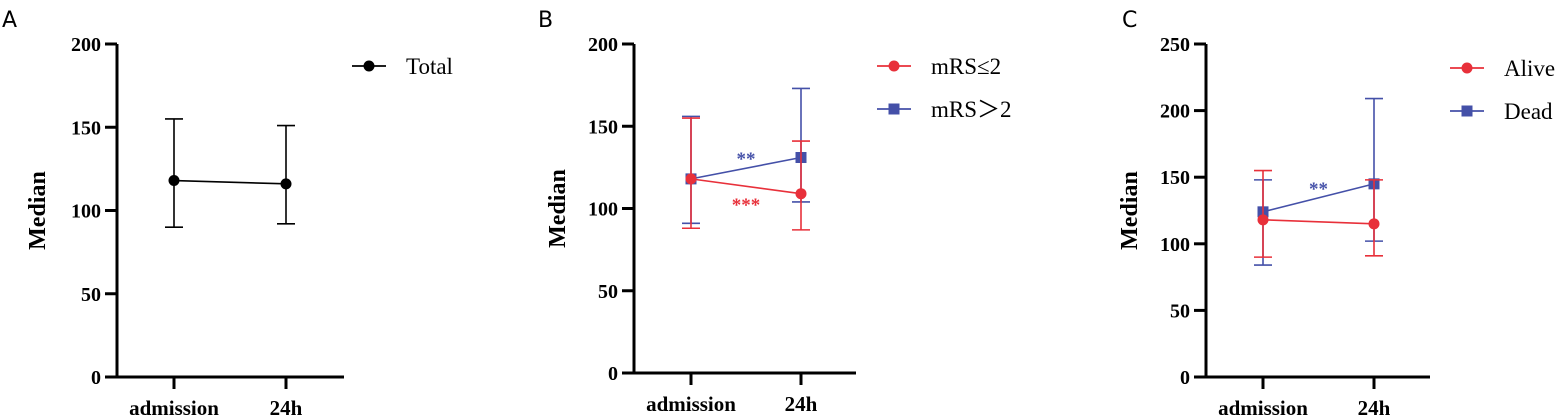  What do you see at coordinates (1501, 111) in the screenshot?
I see `legend-entry: Dead` at bounding box center [1501, 111].